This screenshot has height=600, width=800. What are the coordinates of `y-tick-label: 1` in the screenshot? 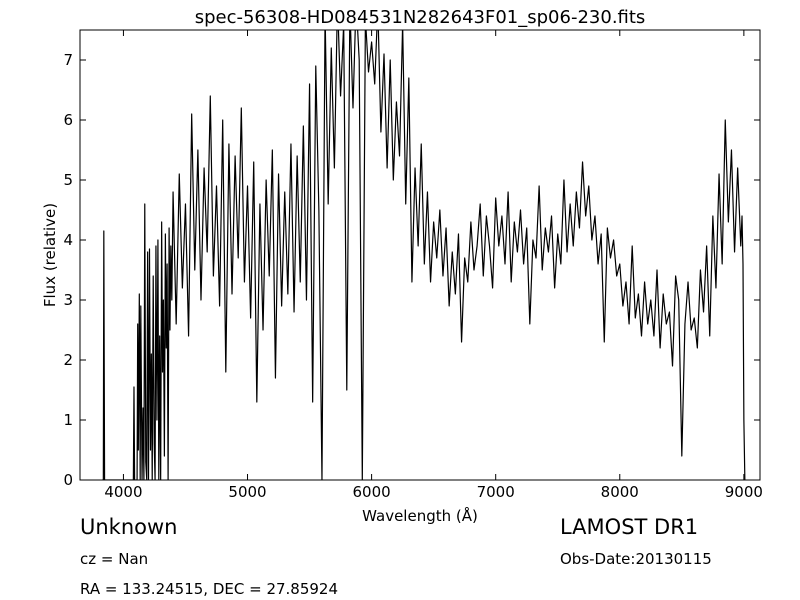 It's located at (68, 420).